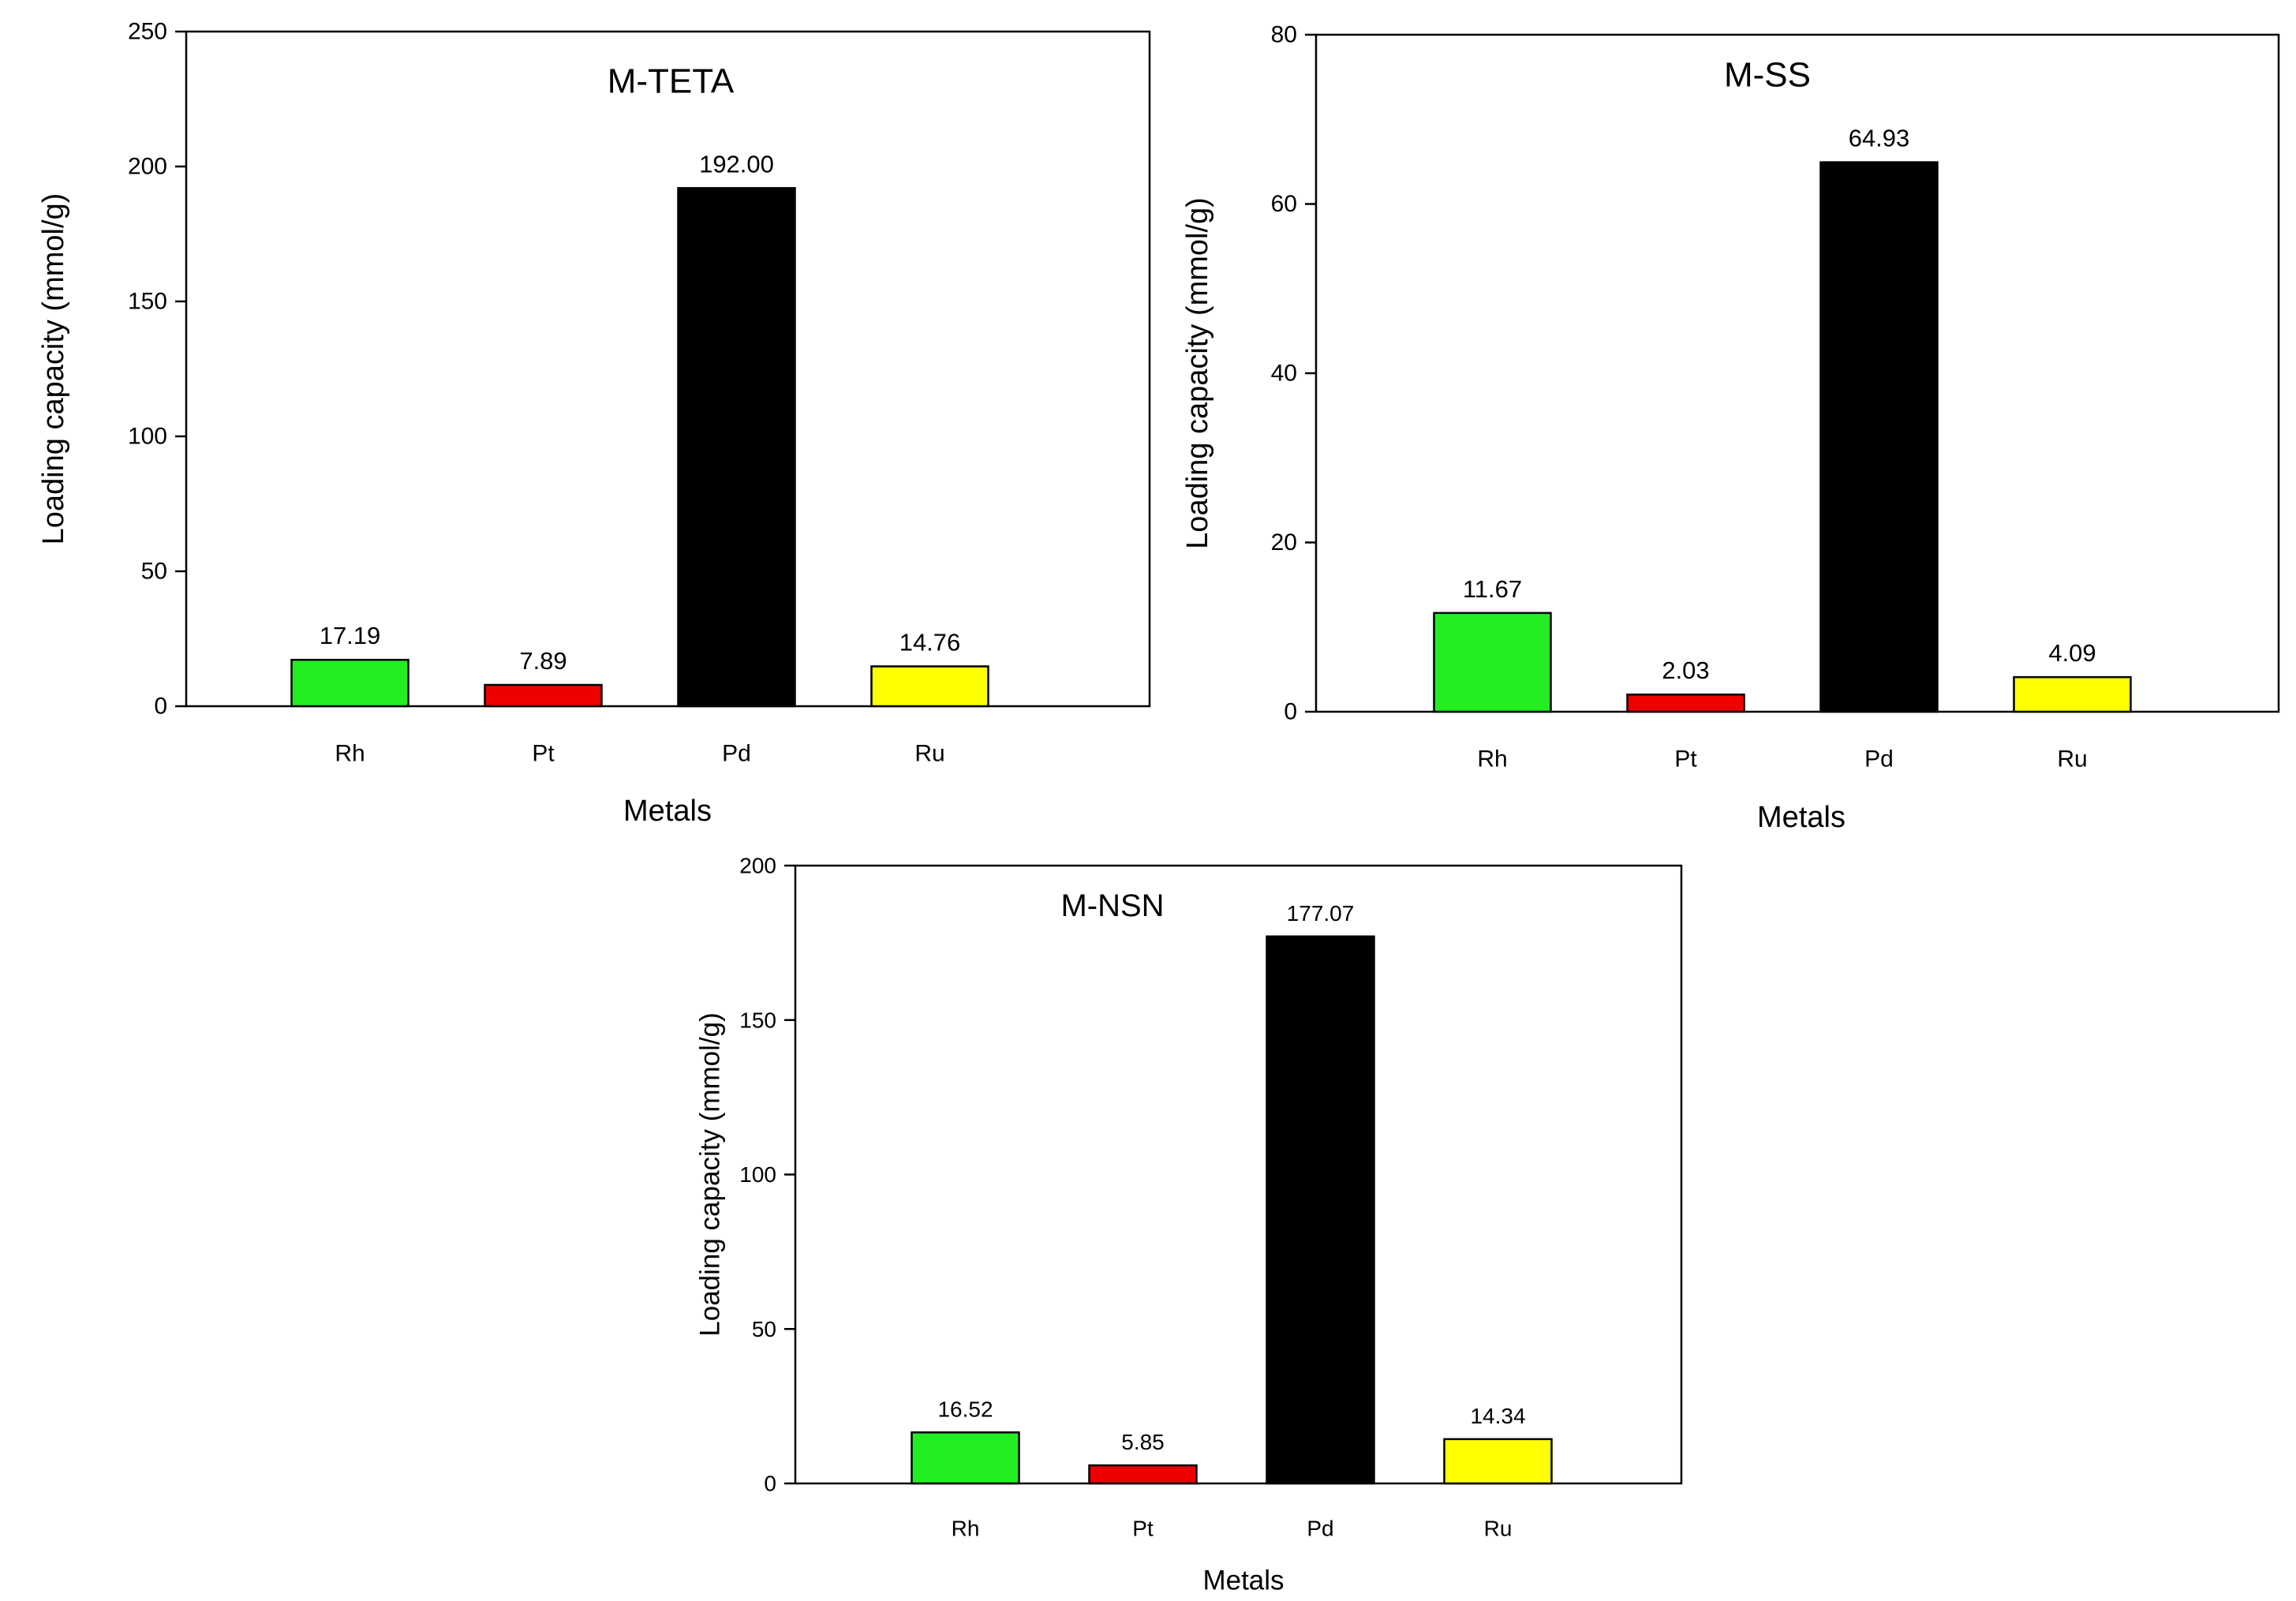  I want to click on data-label-rh: 11.67, so click(1492, 589).